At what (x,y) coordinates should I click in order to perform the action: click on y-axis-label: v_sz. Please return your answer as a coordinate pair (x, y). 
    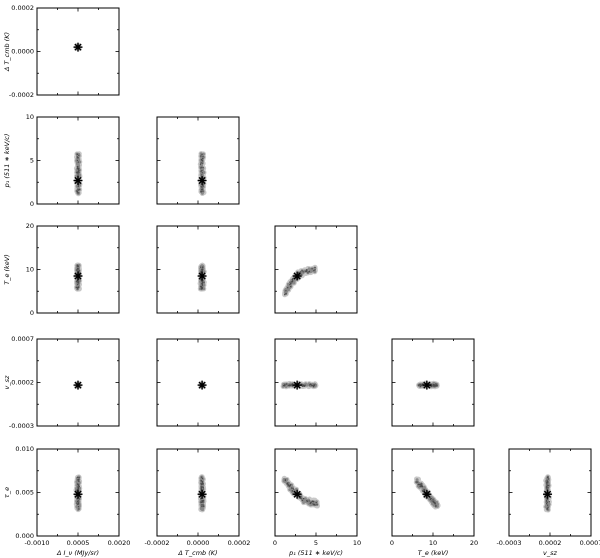
    Looking at the image, I should click on (7, 382).